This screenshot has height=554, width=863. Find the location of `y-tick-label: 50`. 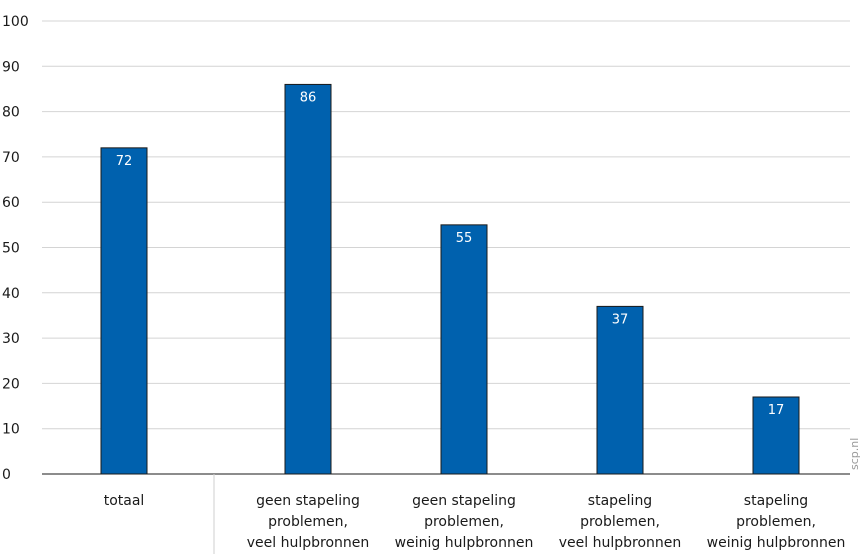

y-tick-label: 50 is located at coordinates (11, 249).